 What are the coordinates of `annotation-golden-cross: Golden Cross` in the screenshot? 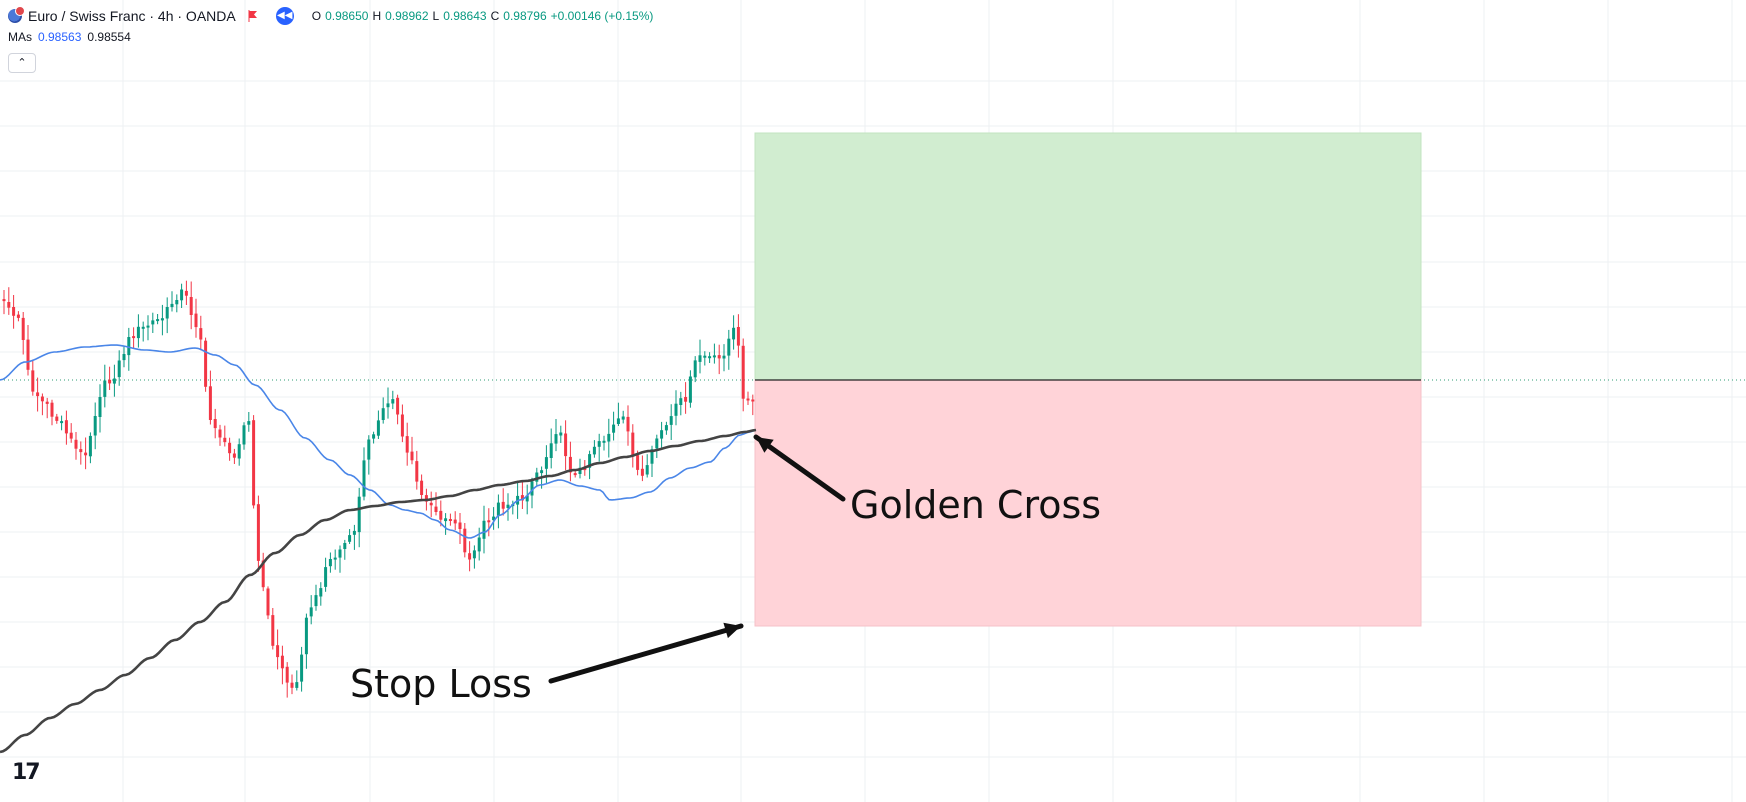 It's located at (975, 505).